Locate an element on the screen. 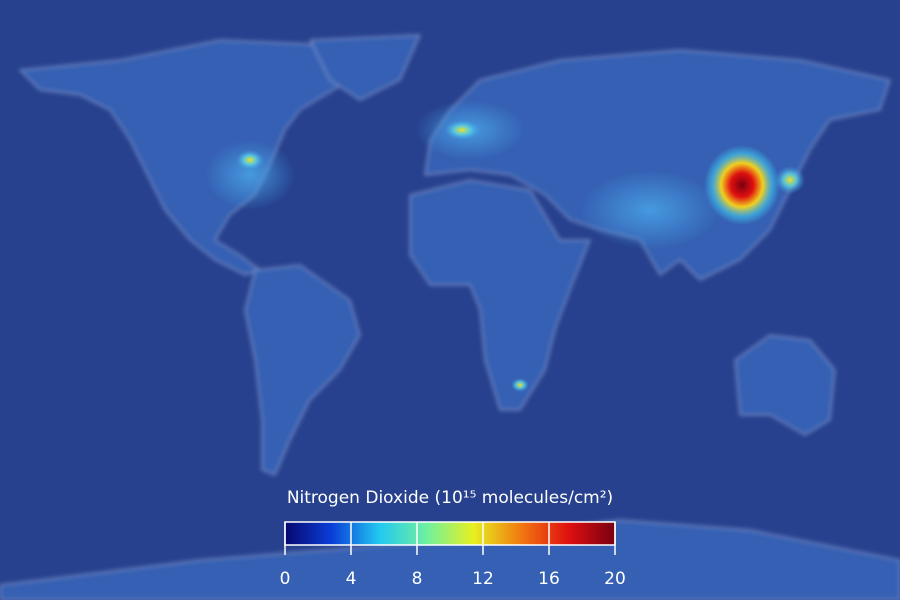  colorbar-ticks: 0 4 8 12 16 20 is located at coordinates (453, 555).